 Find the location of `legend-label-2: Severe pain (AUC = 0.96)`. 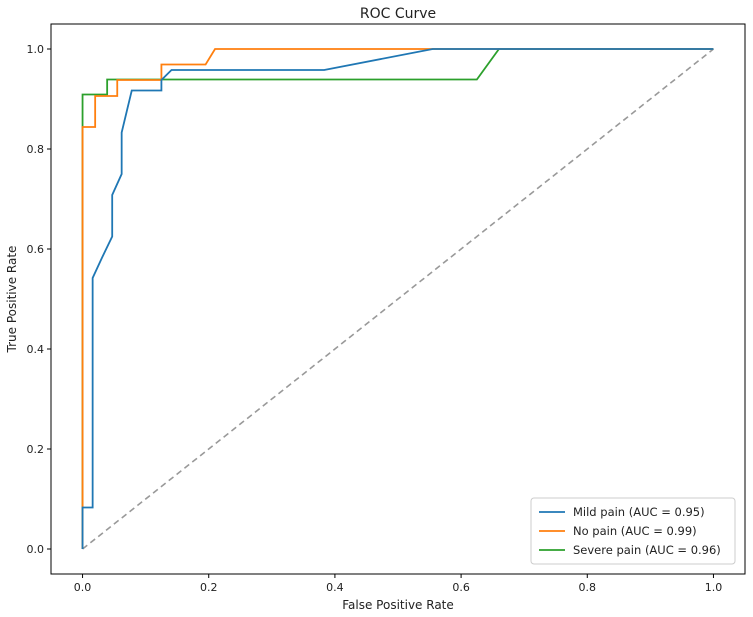

legend-label-2: Severe pain (AUC = 0.96) is located at coordinates (647, 550).